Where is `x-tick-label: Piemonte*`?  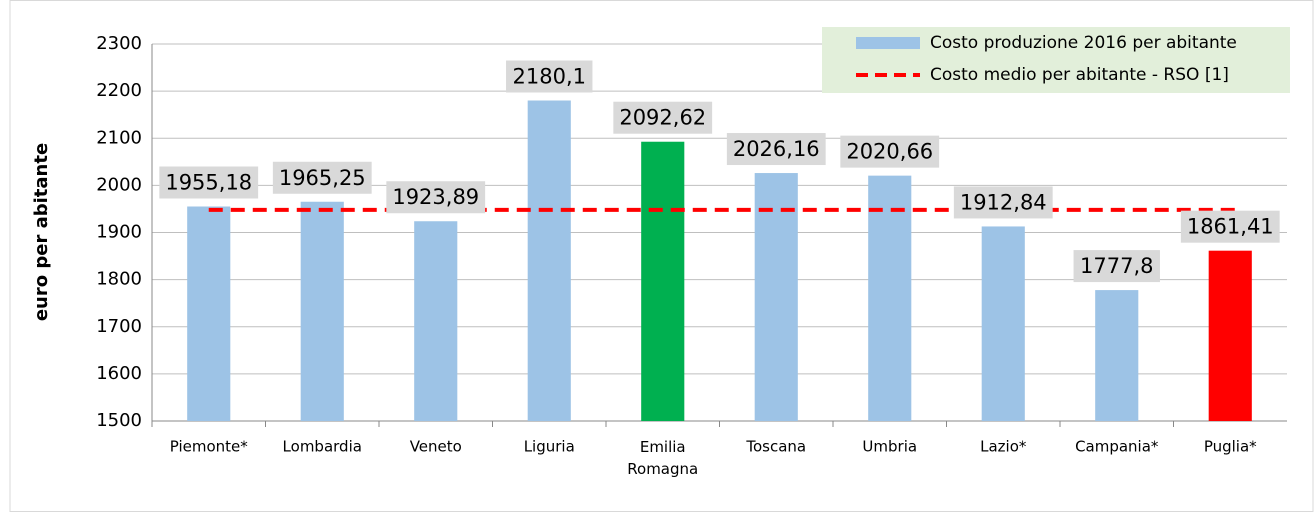
x-tick-label: Piemonte* is located at coordinates (209, 447).